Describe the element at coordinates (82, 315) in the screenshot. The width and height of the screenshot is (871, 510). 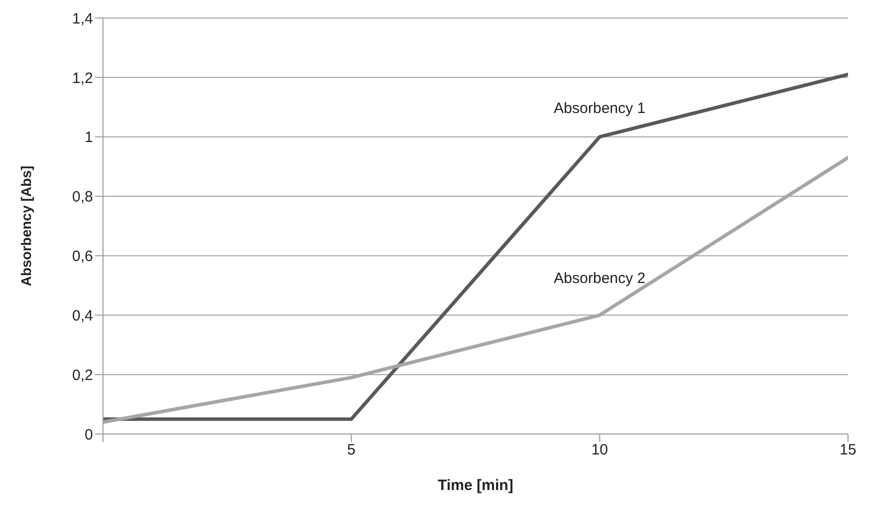
I see `y-tick-label: 0,4` at that location.